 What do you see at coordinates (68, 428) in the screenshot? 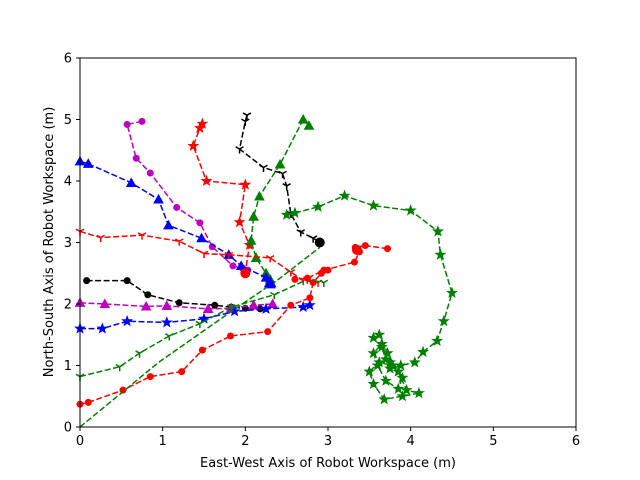
I see `y-tick-label: 0` at bounding box center [68, 428].